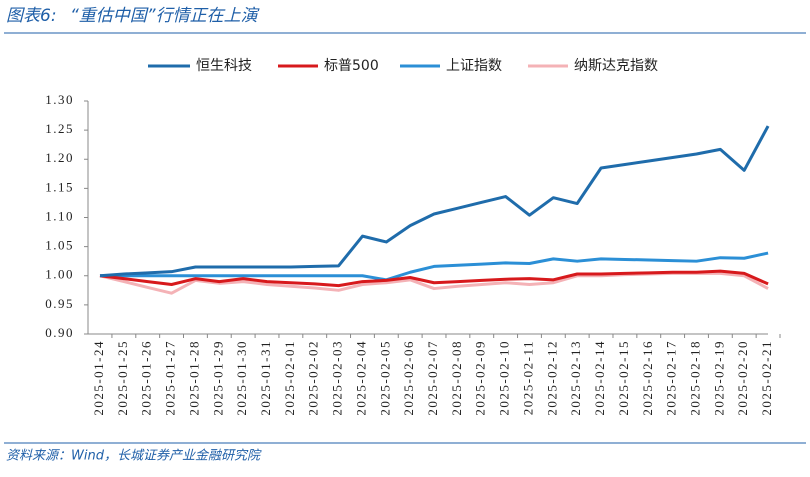 The image size is (810, 477). What do you see at coordinates (134, 456) in the screenshot?
I see `source: 资料来源：Wind，长城证券产业金融研究院` at bounding box center [134, 456].